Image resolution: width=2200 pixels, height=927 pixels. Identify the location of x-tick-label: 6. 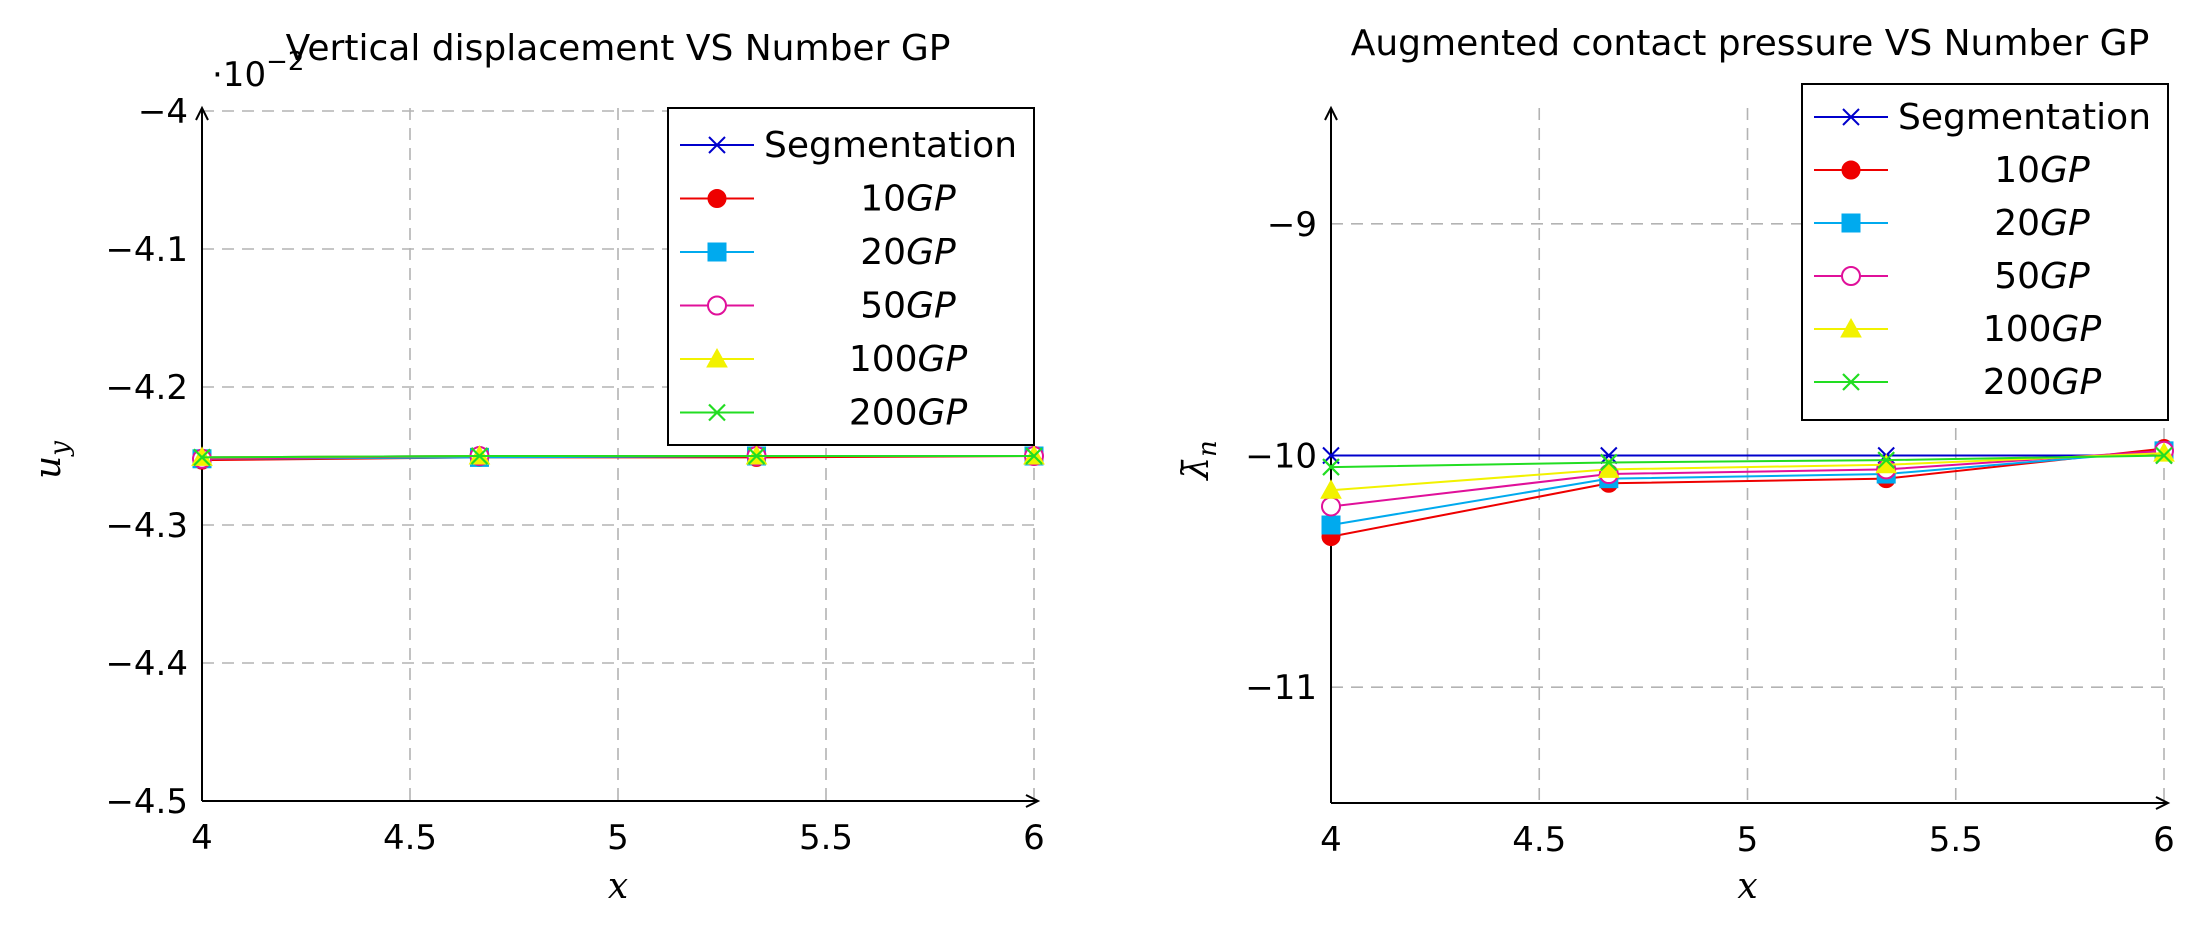
(2164, 840).